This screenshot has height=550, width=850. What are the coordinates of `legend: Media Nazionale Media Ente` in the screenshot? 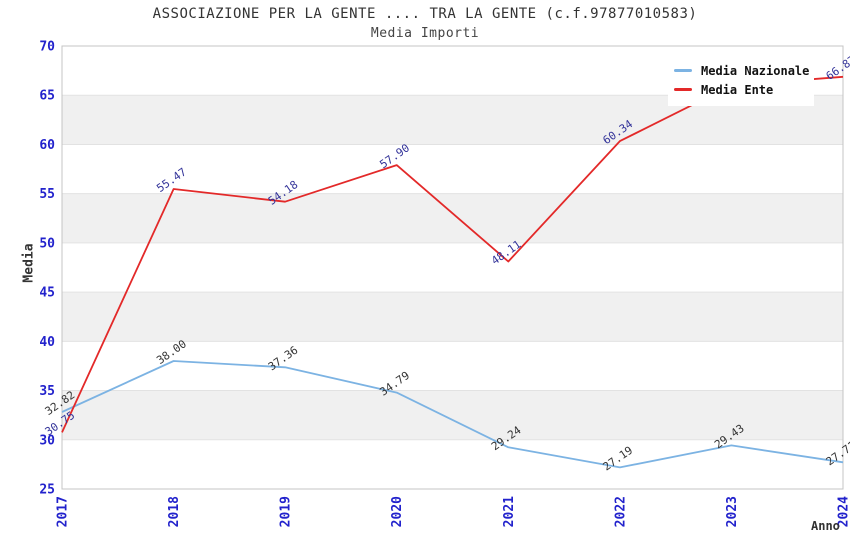 It's located at (741, 81).